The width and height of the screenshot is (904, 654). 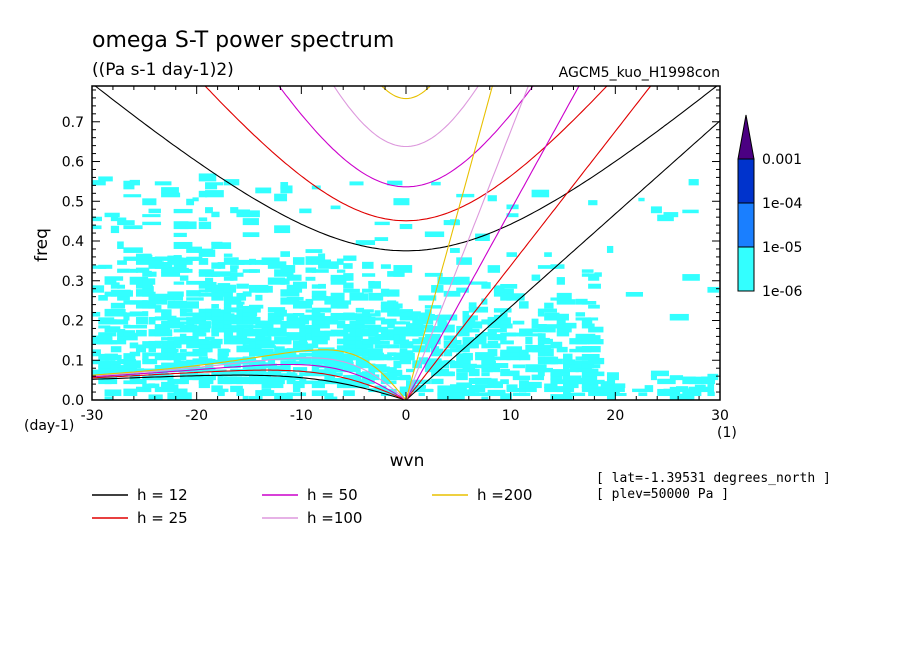 I want to click on lat-annotation: [ lat=-1.39531 degrees_north ], so click(x=713, y=478).